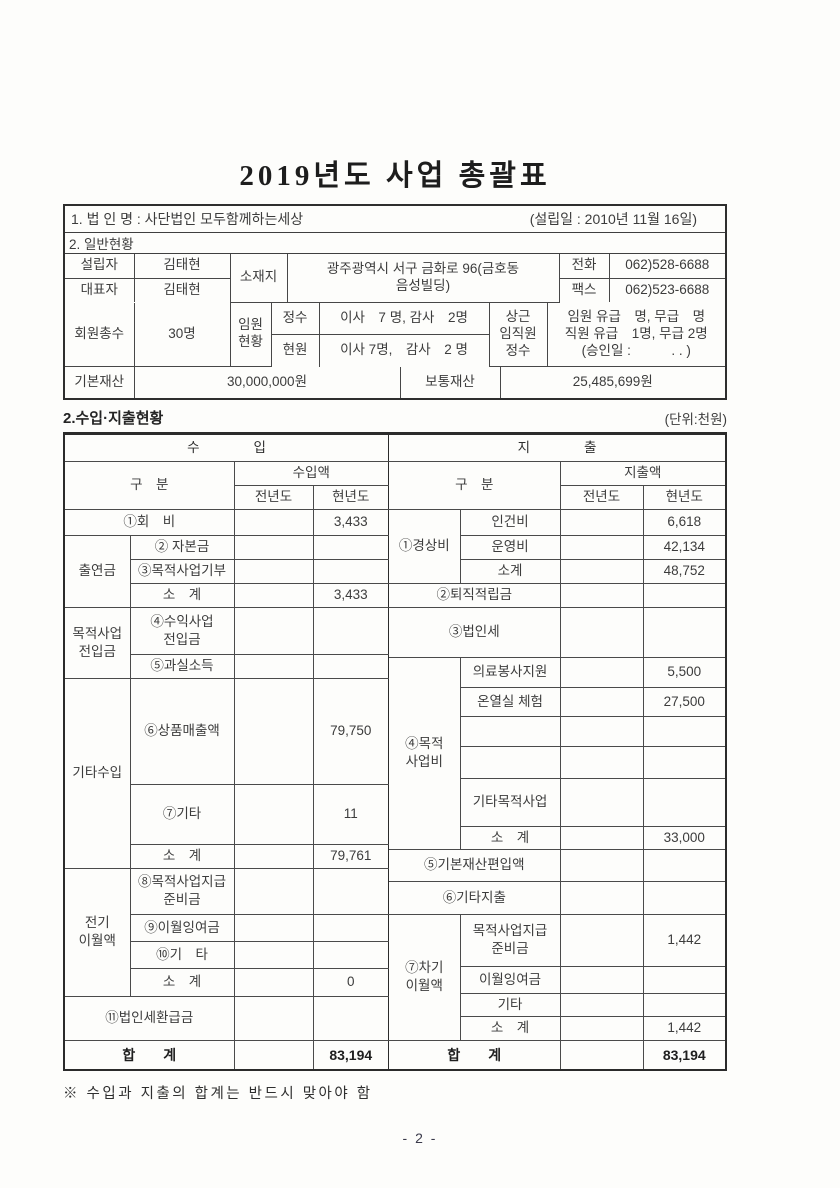  I want to click on phone-label: 전화, so click(584, 266).